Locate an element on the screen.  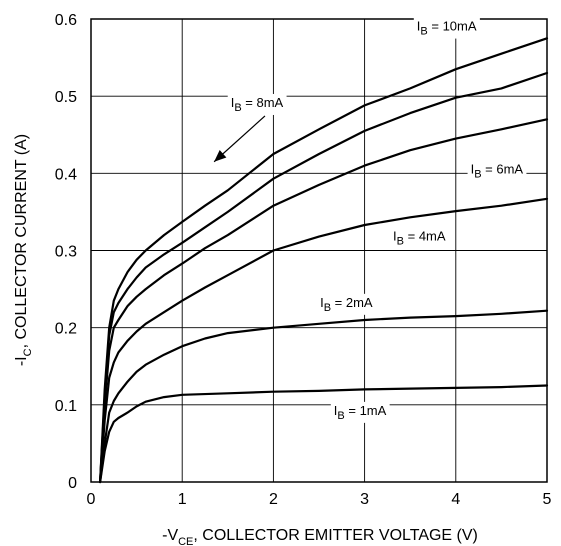
curve-label: IB = 2mA is located at coordinates (346, 304).